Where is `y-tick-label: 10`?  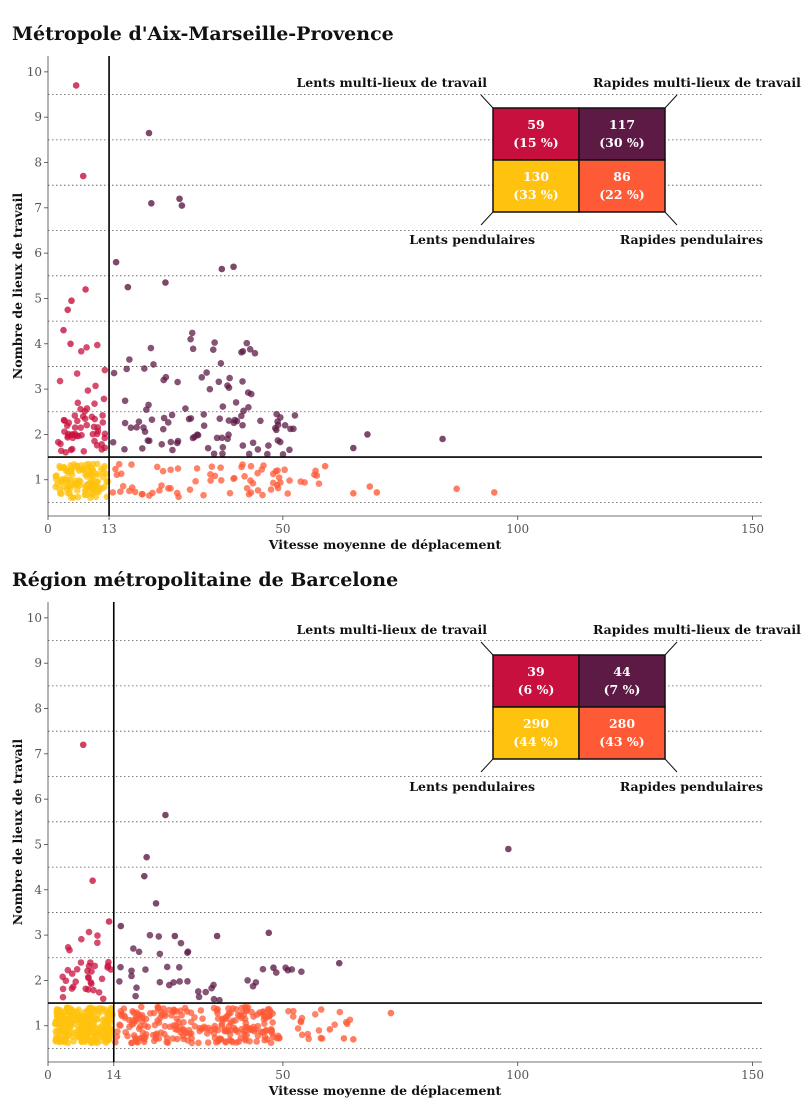
y-tick-label: 10 is located at coordinates (34, 72).